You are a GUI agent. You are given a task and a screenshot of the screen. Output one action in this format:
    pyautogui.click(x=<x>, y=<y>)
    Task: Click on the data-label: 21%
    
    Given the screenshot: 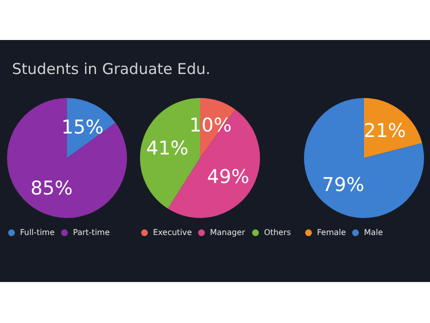 What is the action you would take?
    pyautogui.click(x=384, y=131)
    